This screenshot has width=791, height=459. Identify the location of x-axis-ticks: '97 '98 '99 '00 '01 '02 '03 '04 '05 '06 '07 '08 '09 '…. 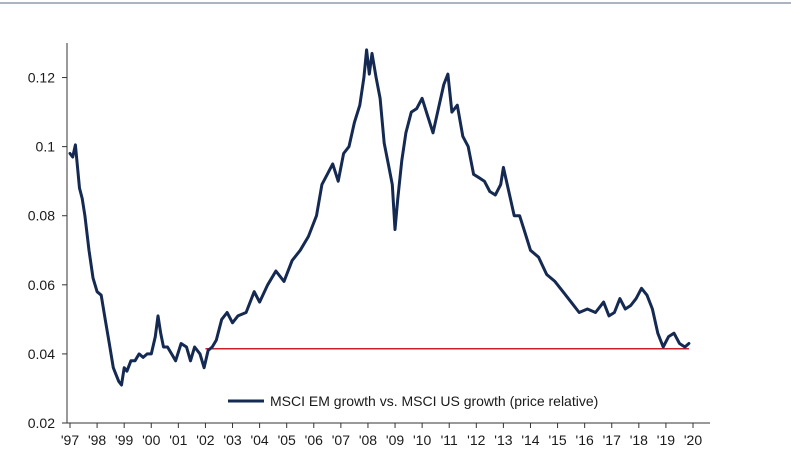
(381, 435).